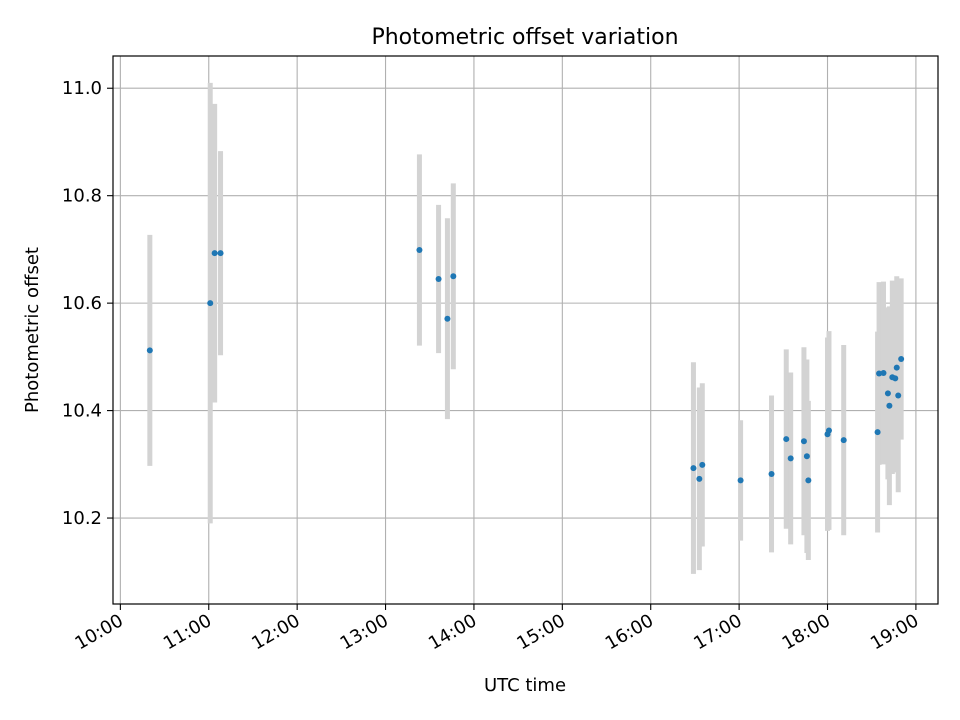 This screenshot has height=720, width=960. Describe the element at coordinates (894, 632) in the screenshot. I see `x-tick-label: 19:00` at that location.